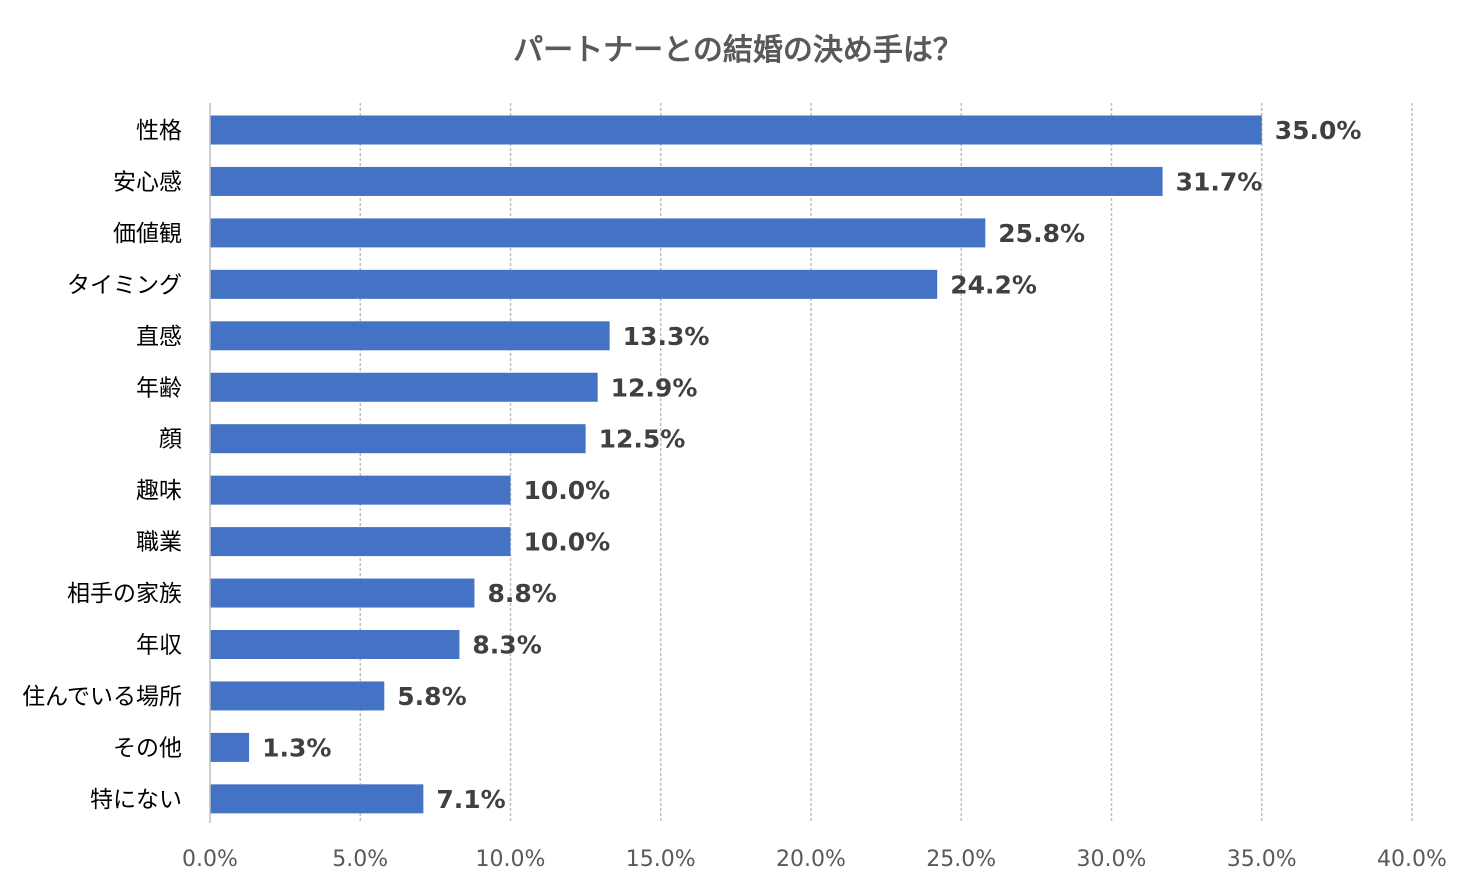 Image resolution: width=1476 pixels, height=886 pixels. What do you see at coordinates (159, 491) in the screenshot?
I see `category-label: 趣味` at bounding box center [159, 491].